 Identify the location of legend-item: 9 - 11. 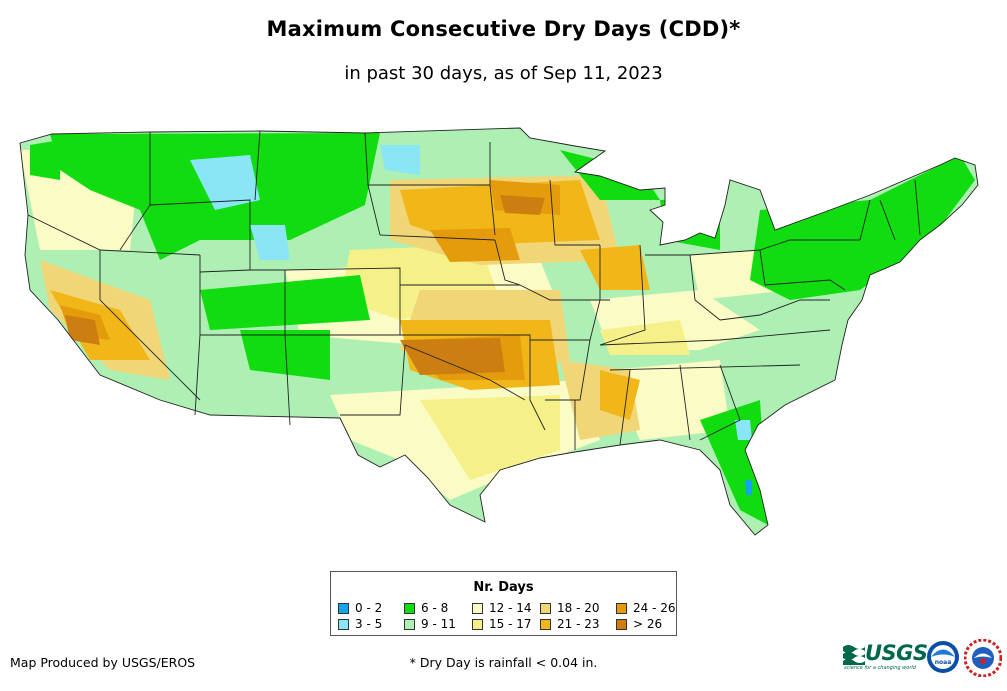
(430, 624).